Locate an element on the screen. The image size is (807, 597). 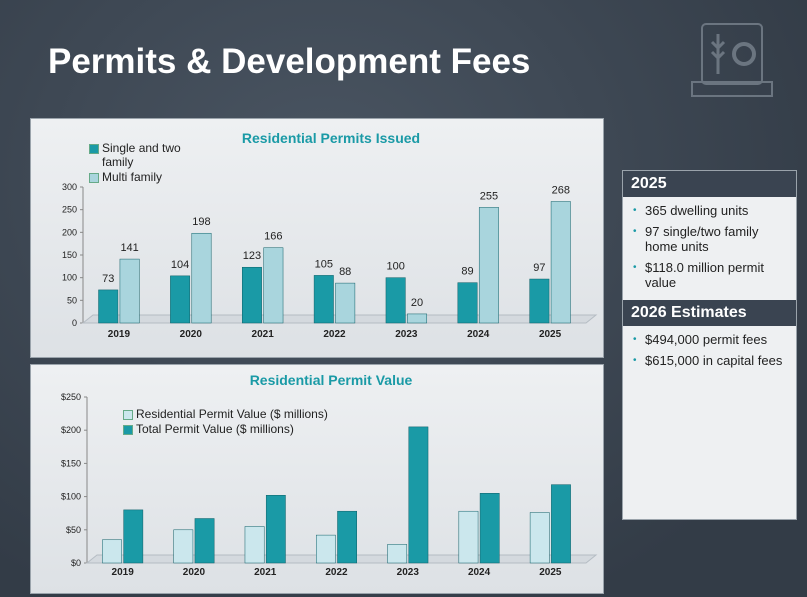
section-heading: 2026 Estimates is located at coordinates (709, 313).